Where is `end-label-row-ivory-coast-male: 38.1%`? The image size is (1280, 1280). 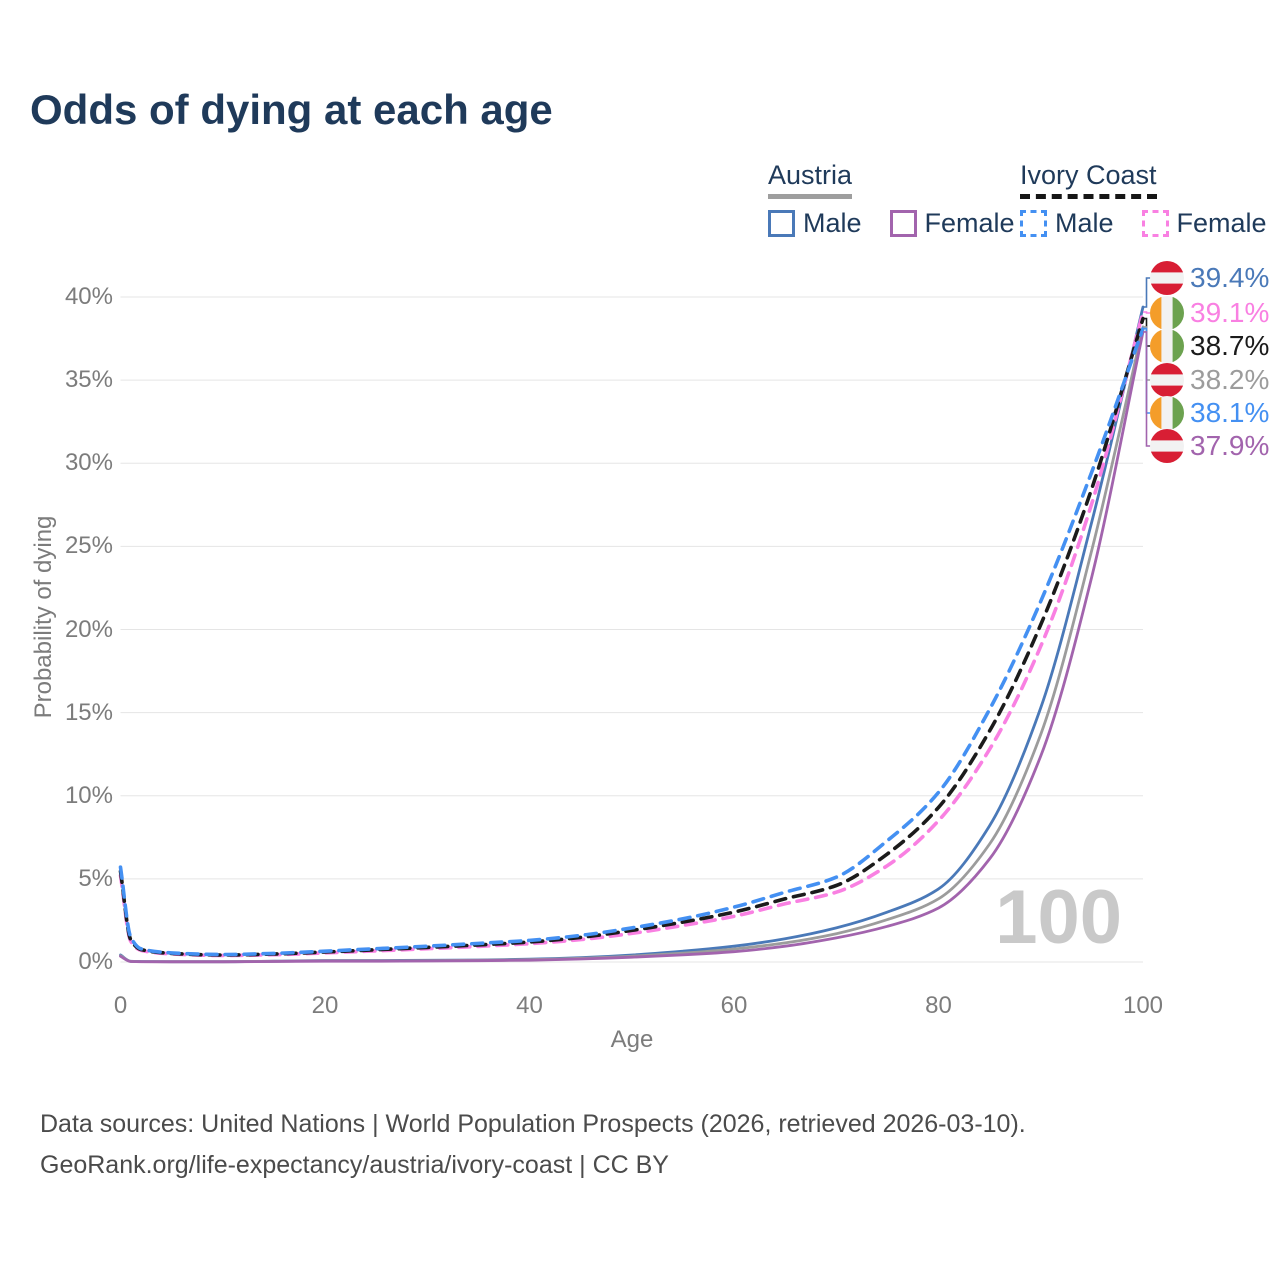 end-label-row-ivory-coast-male: 38.1% is located at coordinates (1209, 413).